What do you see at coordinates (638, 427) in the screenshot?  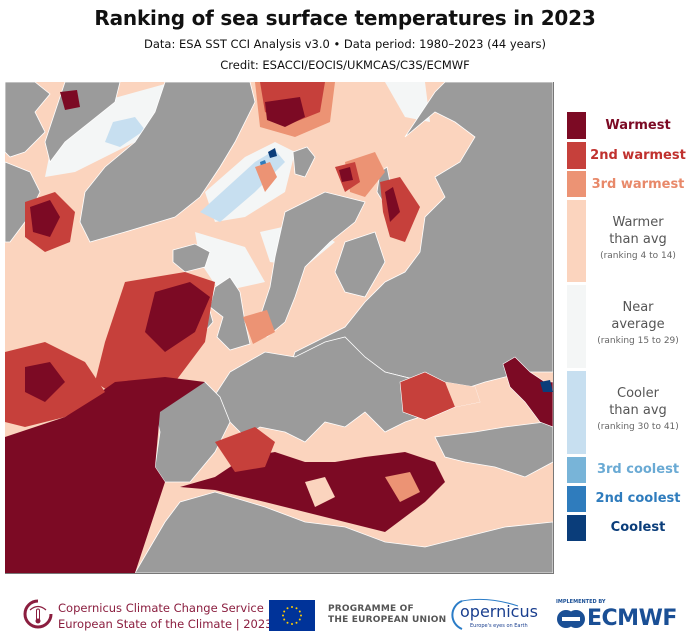 I see `legend-note: (ranking 30 to 41)` at bounding box center [638, 427].